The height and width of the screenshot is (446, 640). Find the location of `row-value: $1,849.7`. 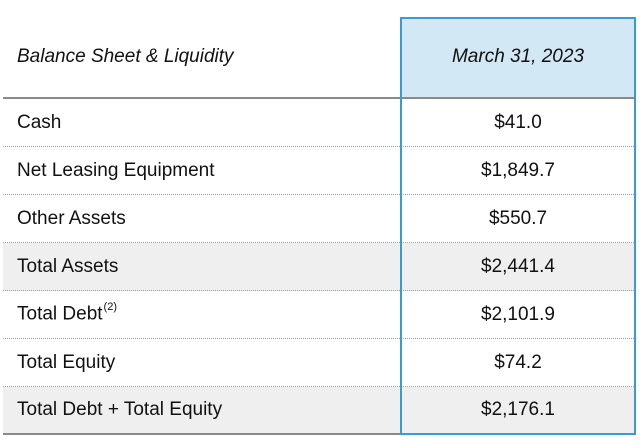

row-value: $1,849.7 is located at coordinates (518, 170).